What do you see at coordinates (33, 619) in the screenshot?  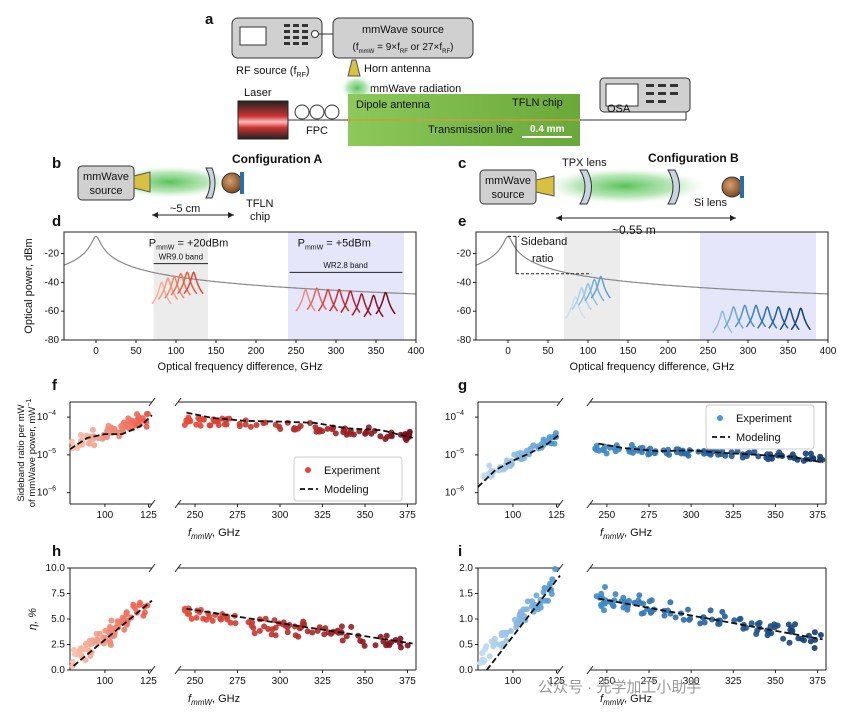 I see `y-axis-label: η, %` at bounding box center [33, 619].